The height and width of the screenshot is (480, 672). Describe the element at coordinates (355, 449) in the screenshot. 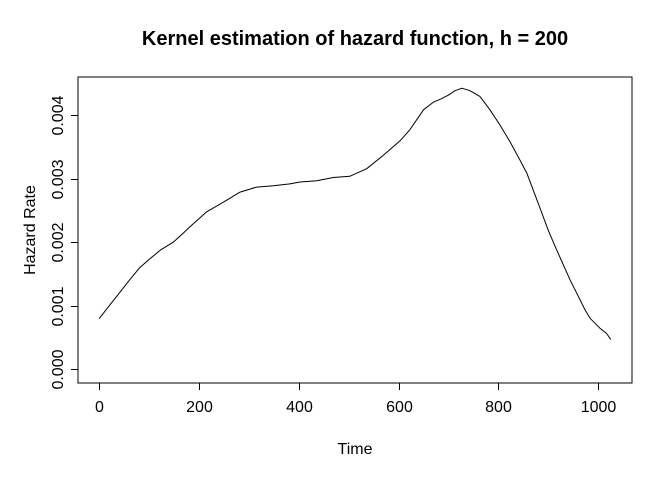

I see `x-axis-label: Time` at that location.